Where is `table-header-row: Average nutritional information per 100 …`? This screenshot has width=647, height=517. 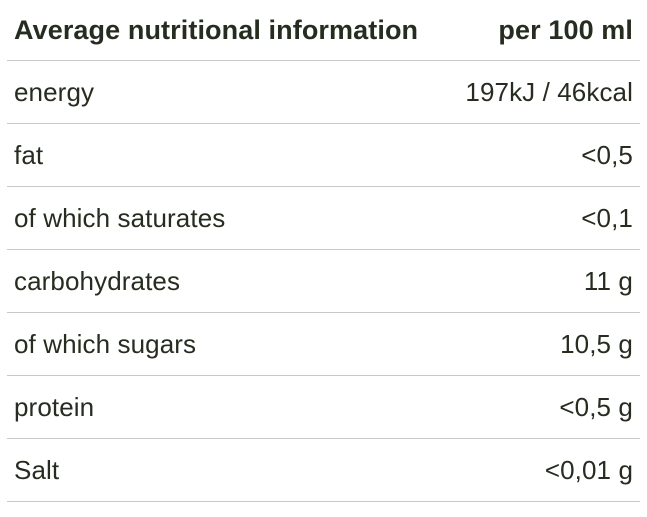
table-header-row: Average nutritional information per 100 … is located at coordinates (323, 30).